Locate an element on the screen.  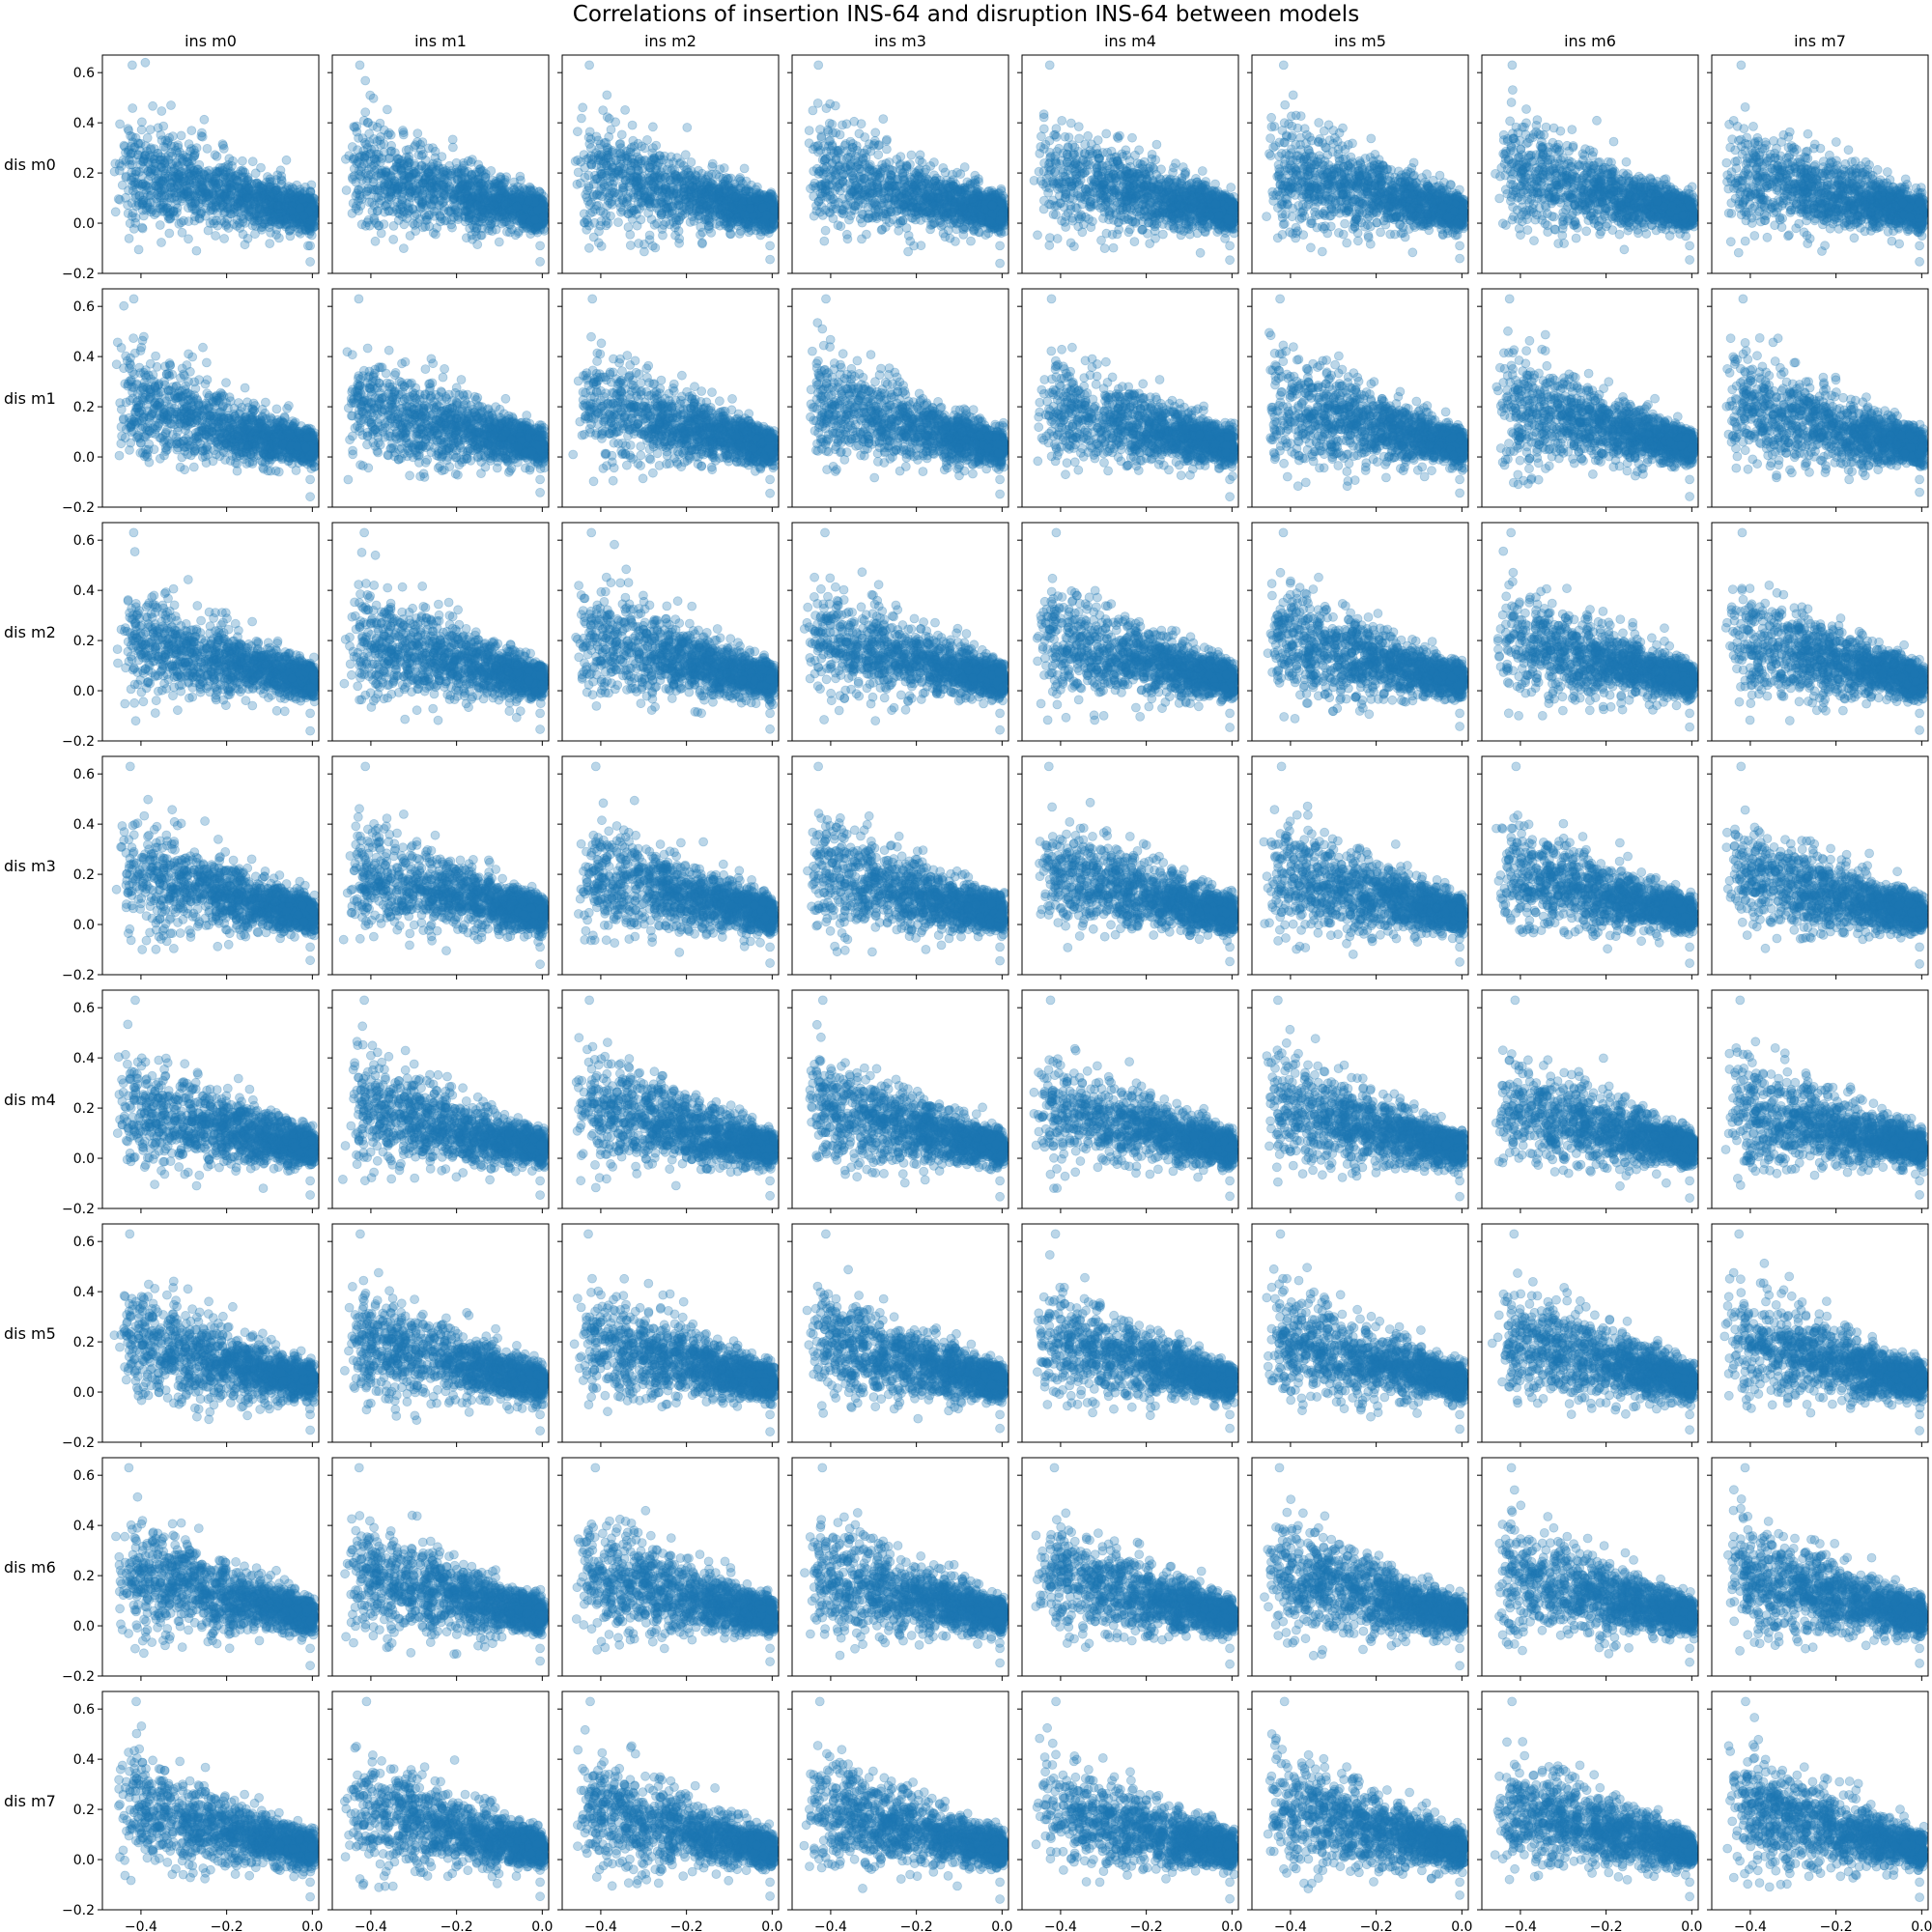
row-label: dis m1 is located at coordinates (30, 398).